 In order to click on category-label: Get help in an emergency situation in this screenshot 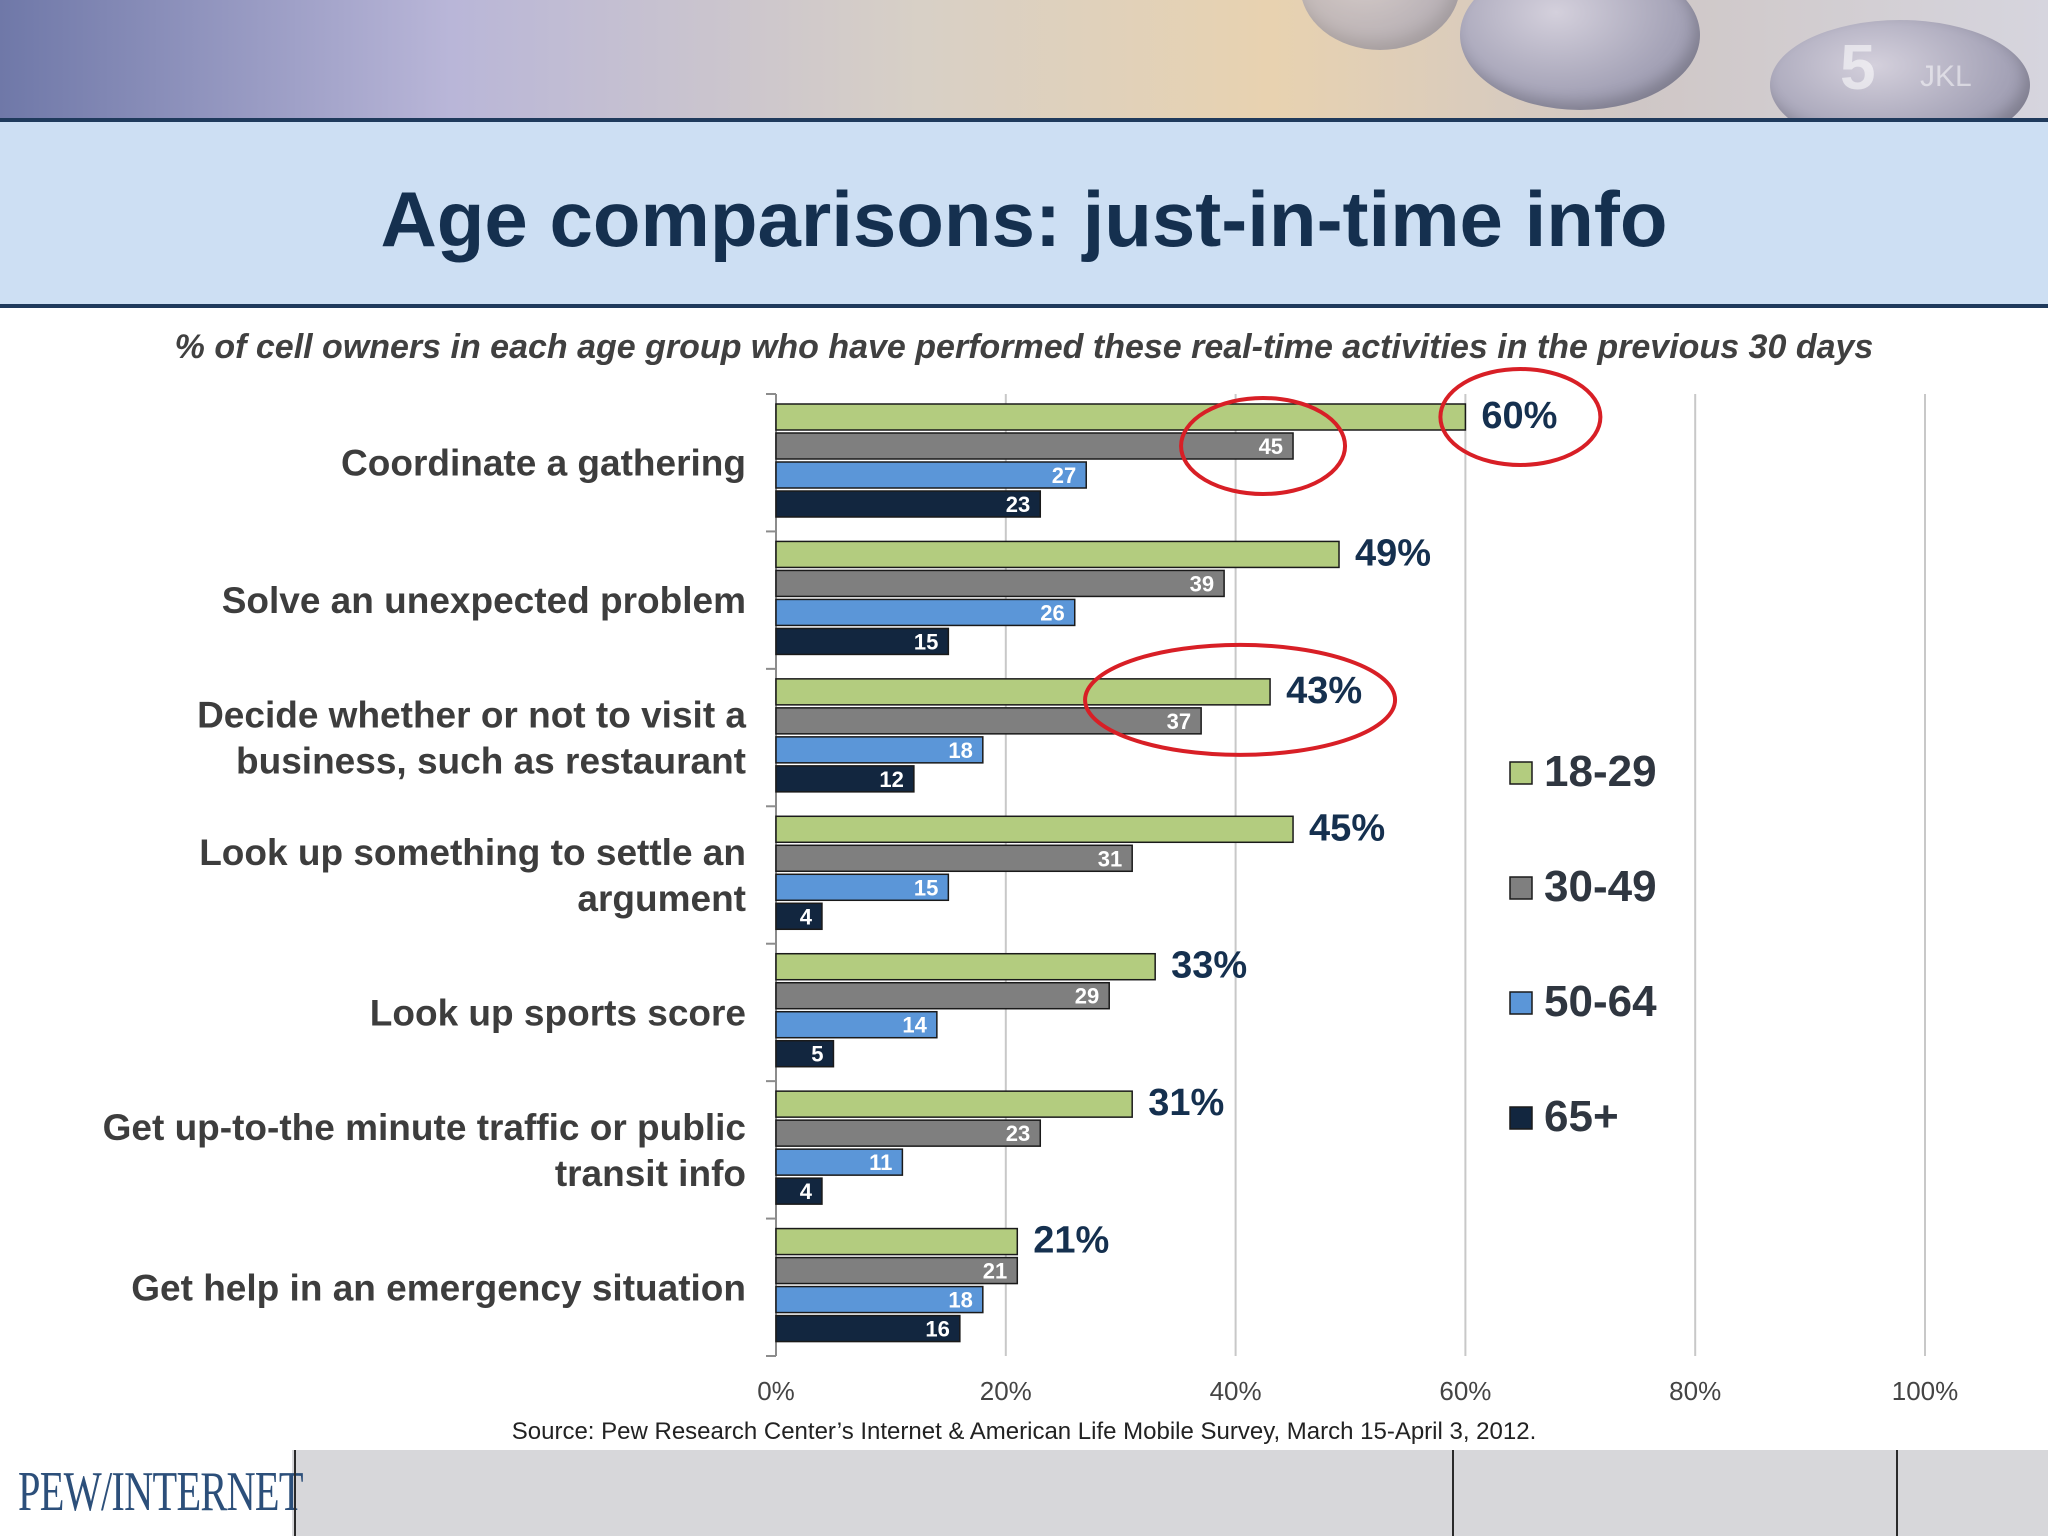, I will do `click(438, 1287)`.